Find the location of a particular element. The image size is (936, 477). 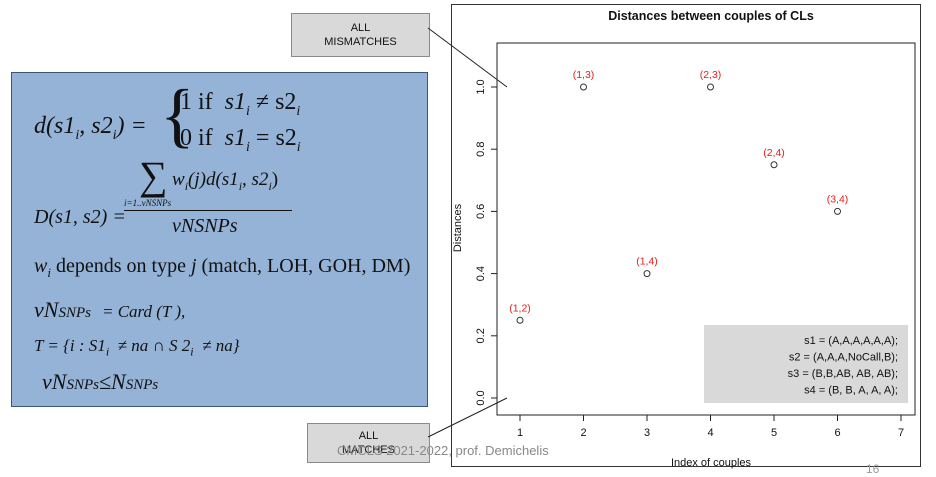

case0-word: if is located at coordinates (205, 138).